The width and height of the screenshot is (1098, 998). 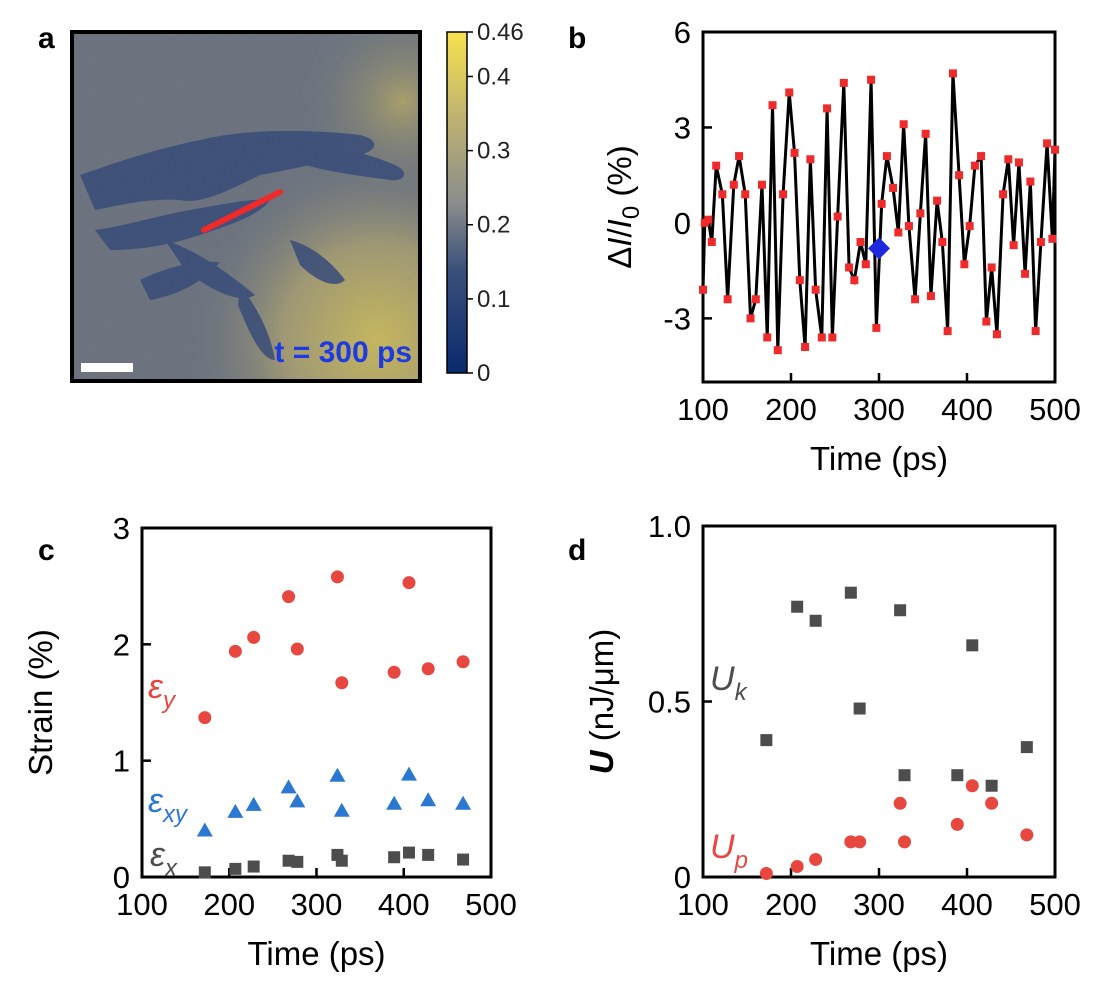 I want to click on series-label: εxy, so click(x=168, y=805).